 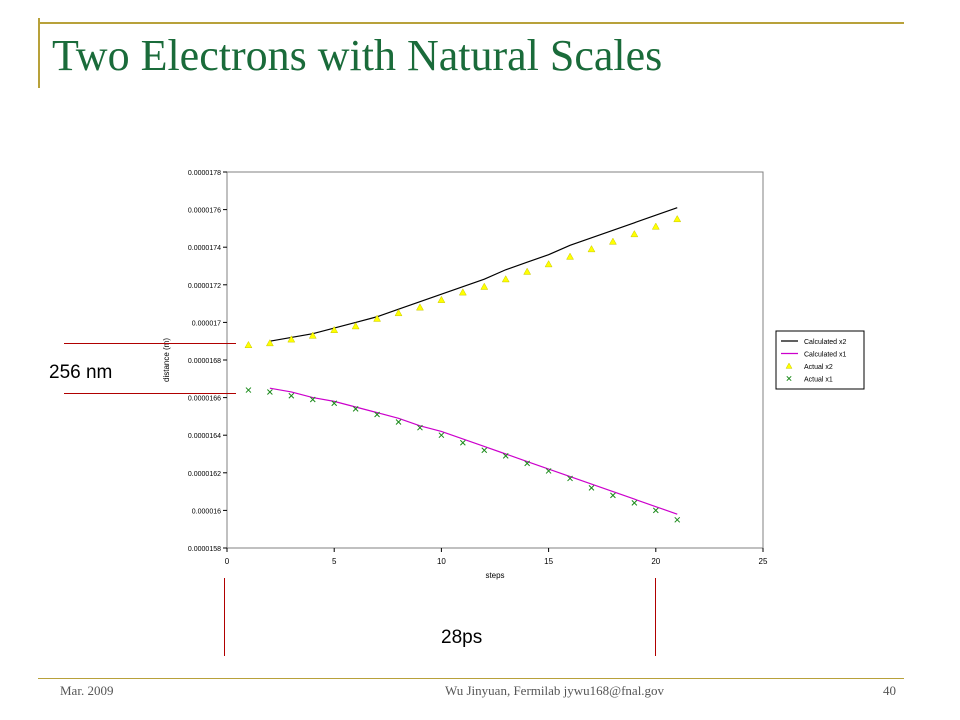 I want to click on x-axis-label: steps, so click(x=494, y=575).